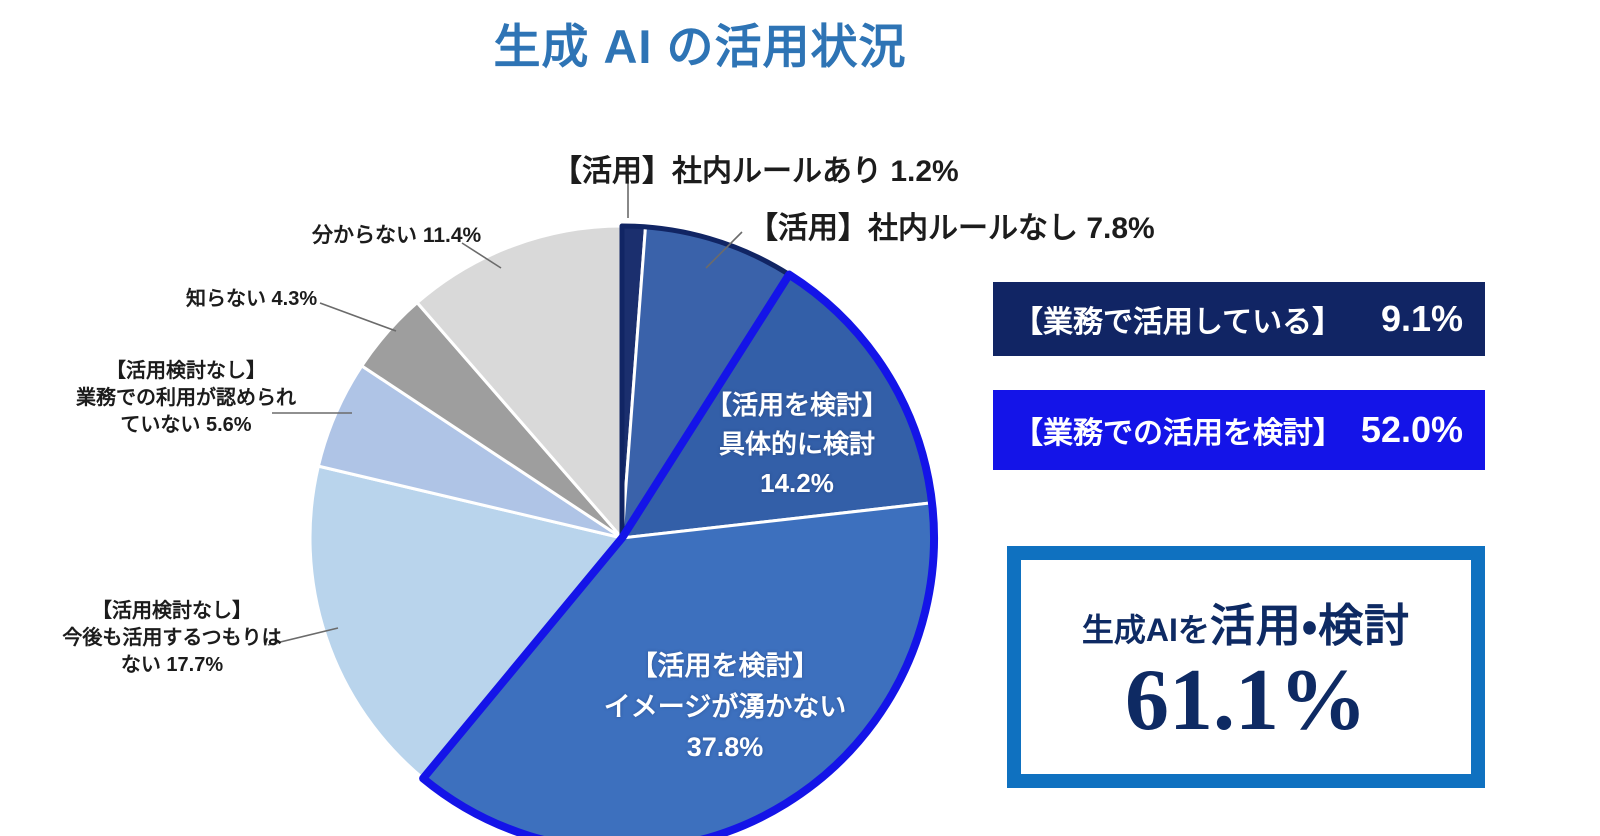  I want to click on page-title: 生成 AI の活用状況, so click(700, 46).